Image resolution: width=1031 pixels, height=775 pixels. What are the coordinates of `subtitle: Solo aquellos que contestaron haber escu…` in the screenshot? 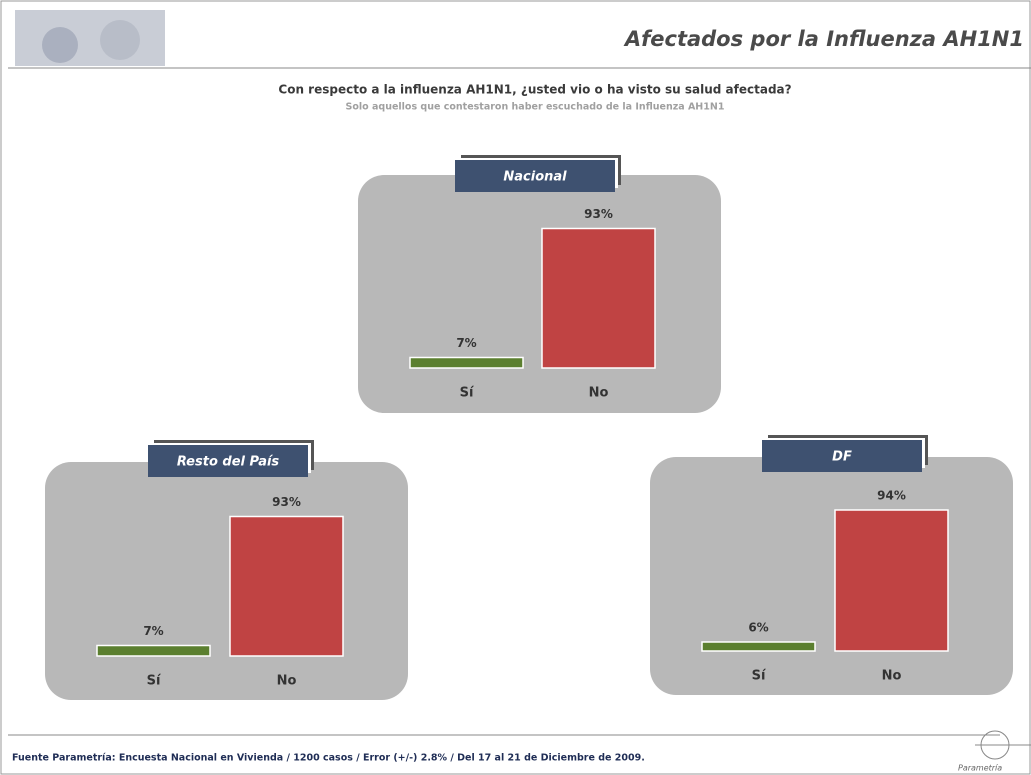 It's located at (535, 107).